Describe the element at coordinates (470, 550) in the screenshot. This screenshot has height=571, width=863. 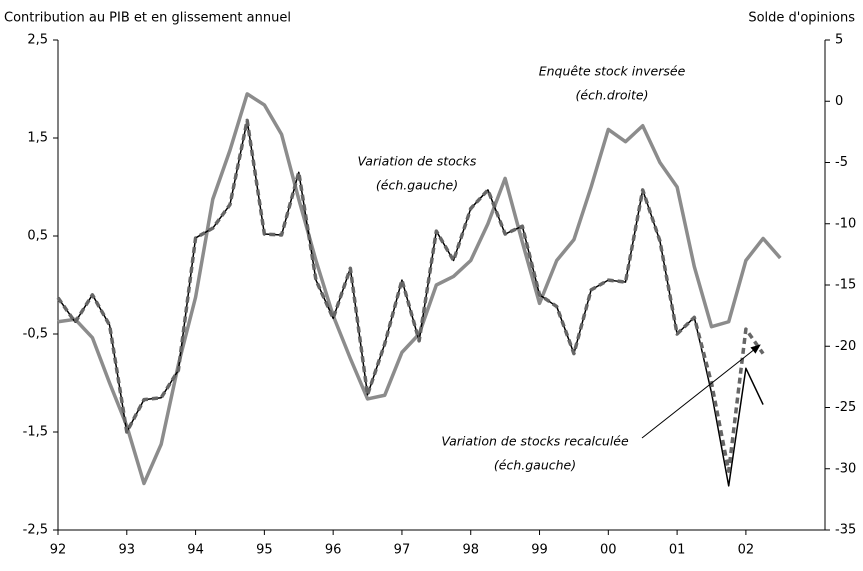
I see `x-tick-label: 98` at that location.